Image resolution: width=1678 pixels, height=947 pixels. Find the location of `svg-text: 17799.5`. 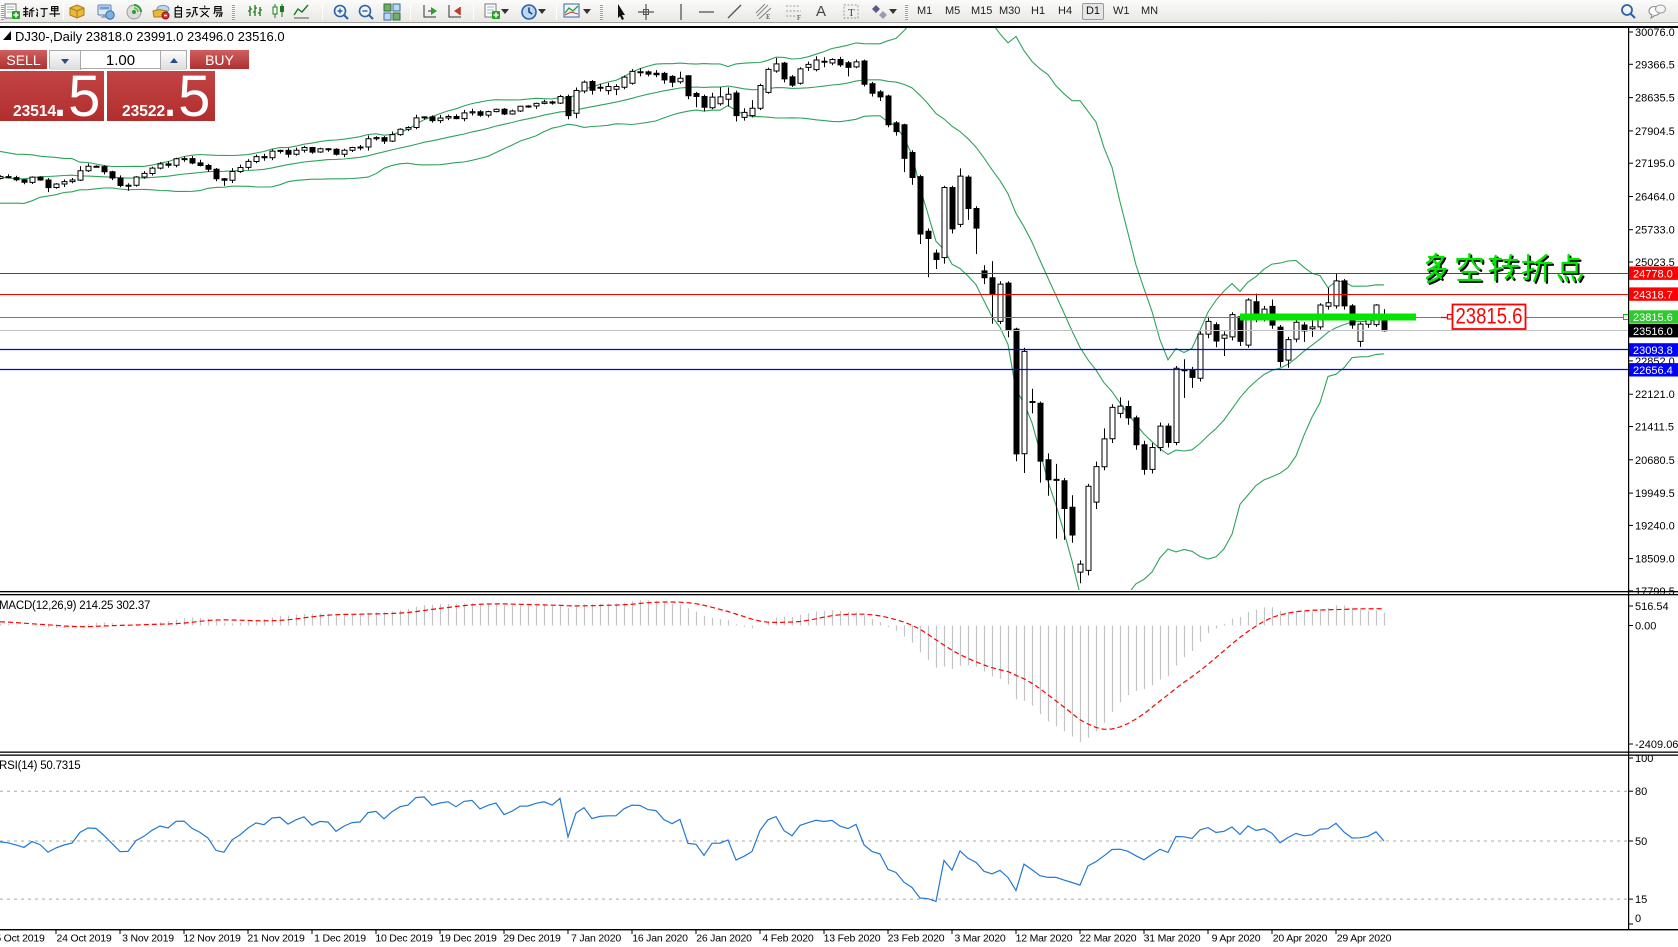

svg-text: 17799.5 is located at coordinates (1655, 592).